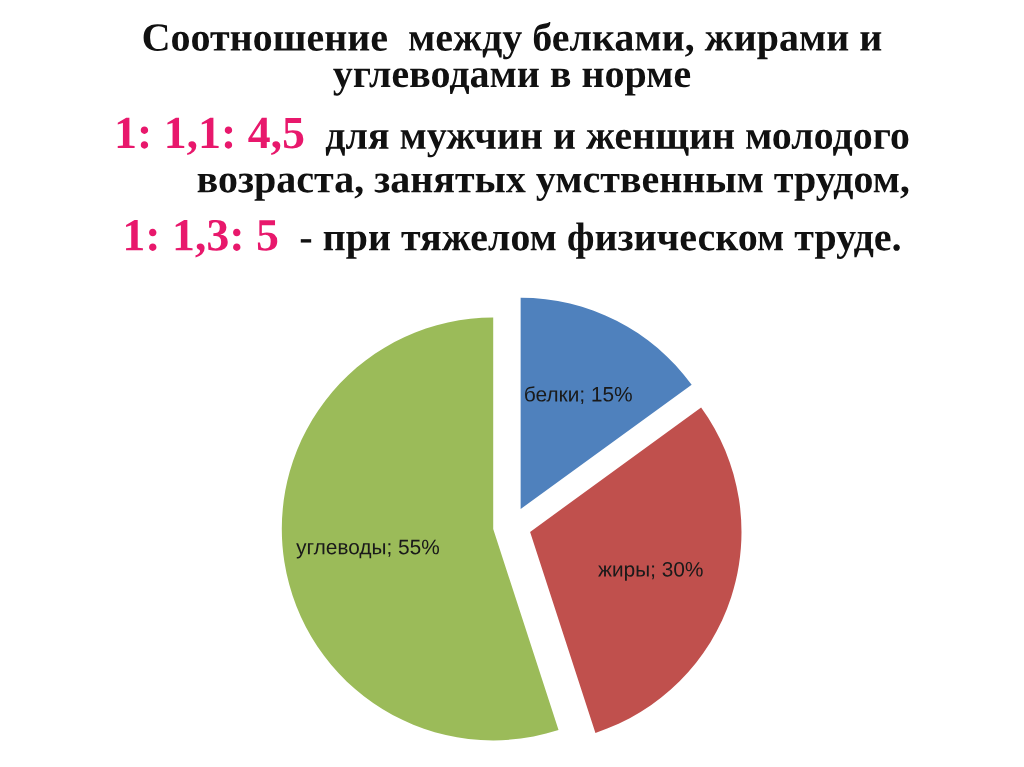 The height and width of the screenshot is (767, 1024). What do you see at coordinates (368, 549) in the screenshot?
I see `slice-label: углеводы; 55%` at bounding box center [368, 549].